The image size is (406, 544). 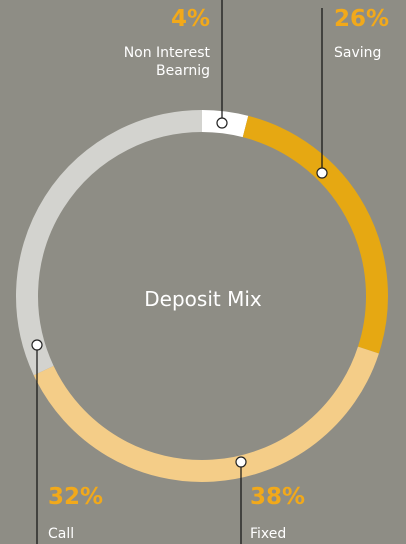 What do you see at coordinates (190, 19) in the screenshot?
I see `percent-label: 4%` at bounding box center [190, 19].